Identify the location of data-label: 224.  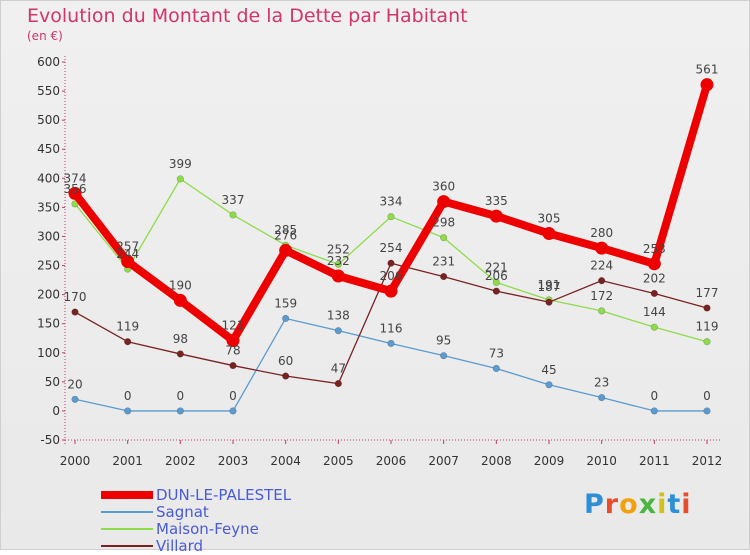
(601, 266).